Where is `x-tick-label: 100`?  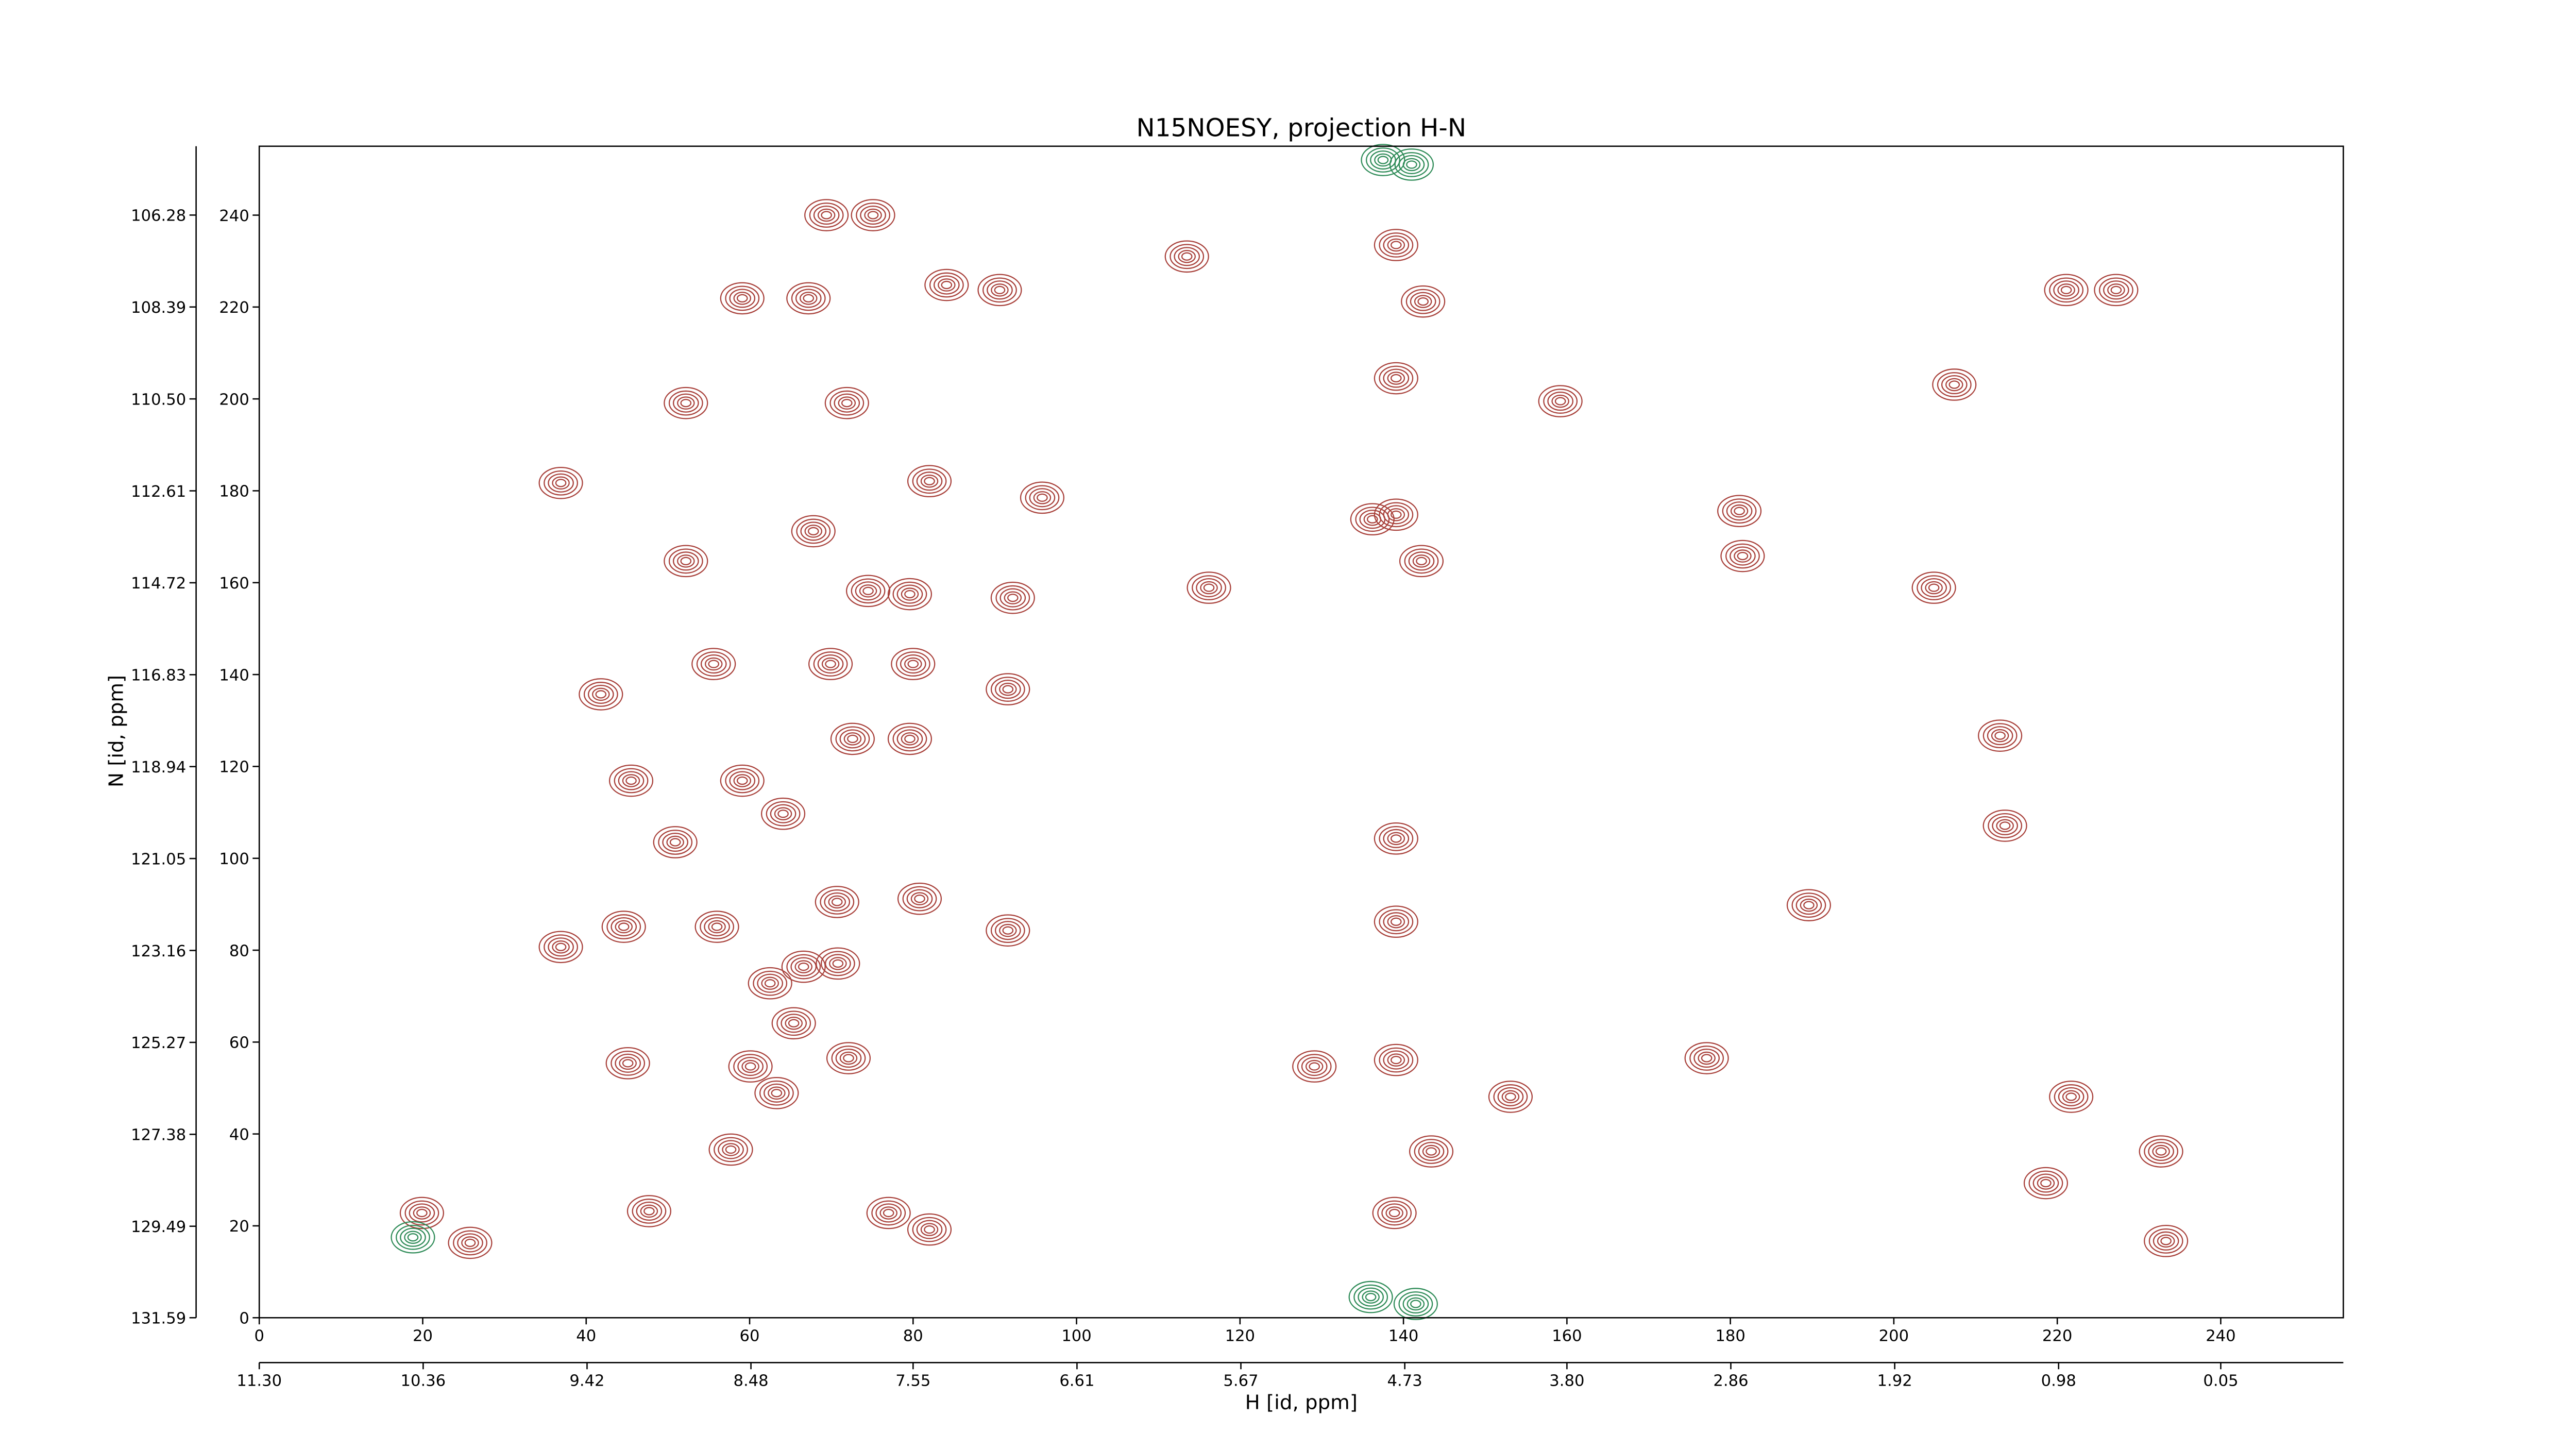
x-tick-label: 100 is located at coordinates (1076, 1336).